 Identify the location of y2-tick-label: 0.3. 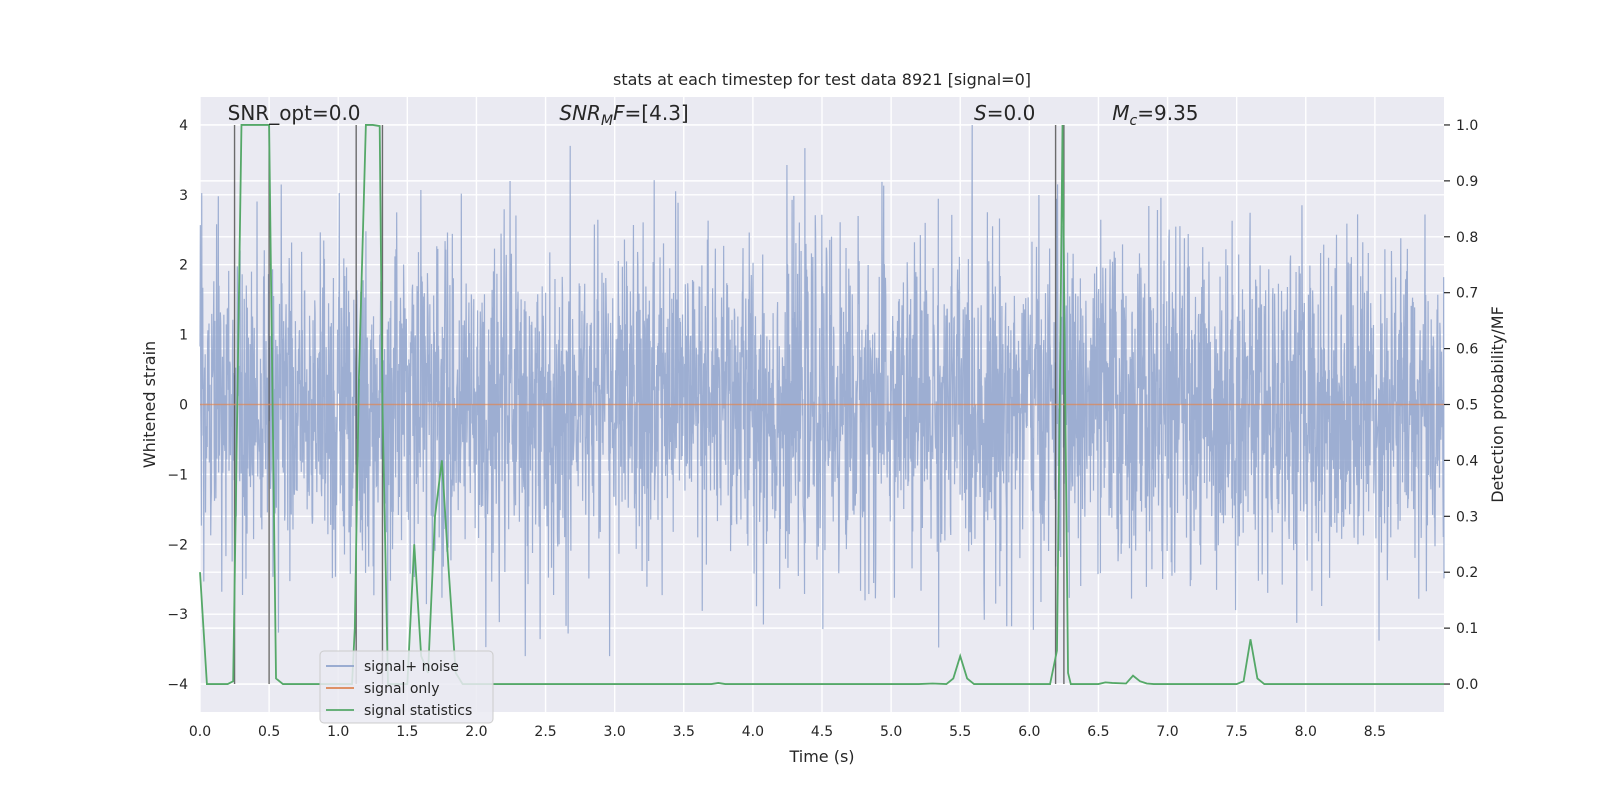
(1467, 517).